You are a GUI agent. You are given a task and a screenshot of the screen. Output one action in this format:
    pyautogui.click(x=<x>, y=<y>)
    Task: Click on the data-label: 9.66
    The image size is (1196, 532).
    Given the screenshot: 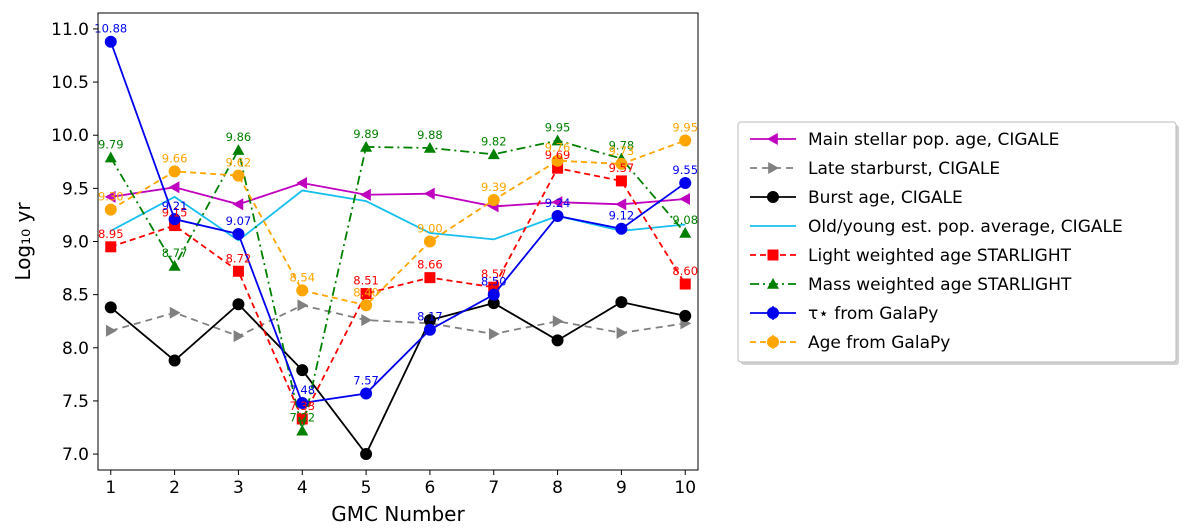 What is the action you would take?
    pyautogui.click(x=175, y=158)
    